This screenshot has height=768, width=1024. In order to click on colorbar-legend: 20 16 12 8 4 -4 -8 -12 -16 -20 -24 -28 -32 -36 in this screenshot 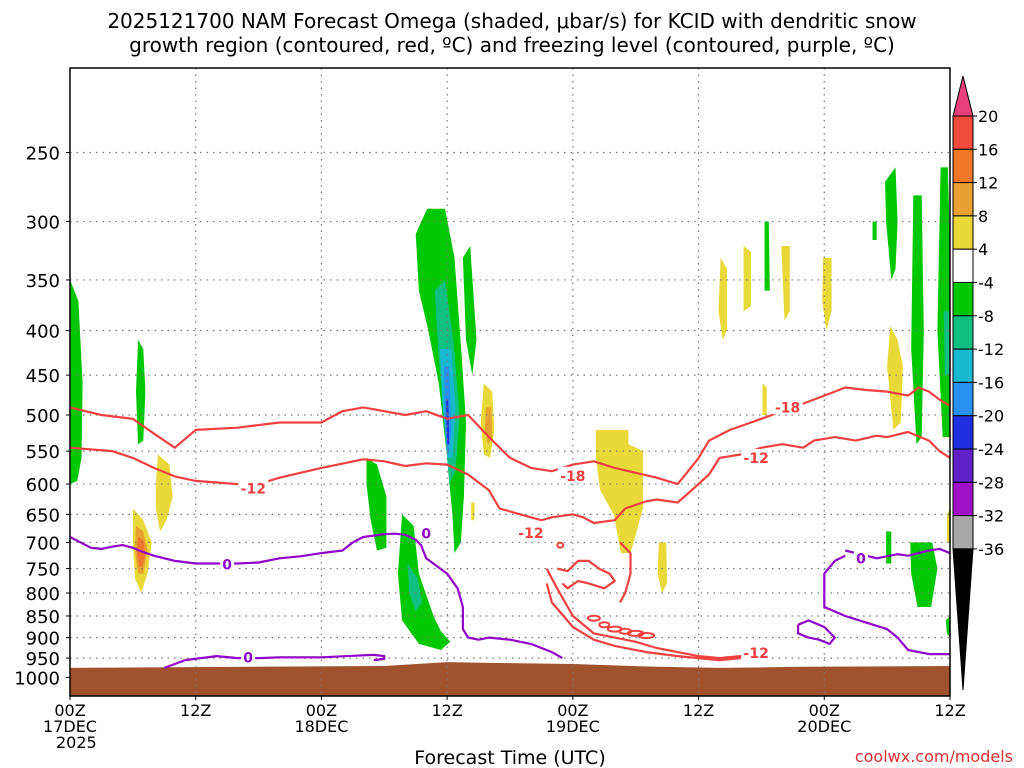, I will do `click(978, 383)`.